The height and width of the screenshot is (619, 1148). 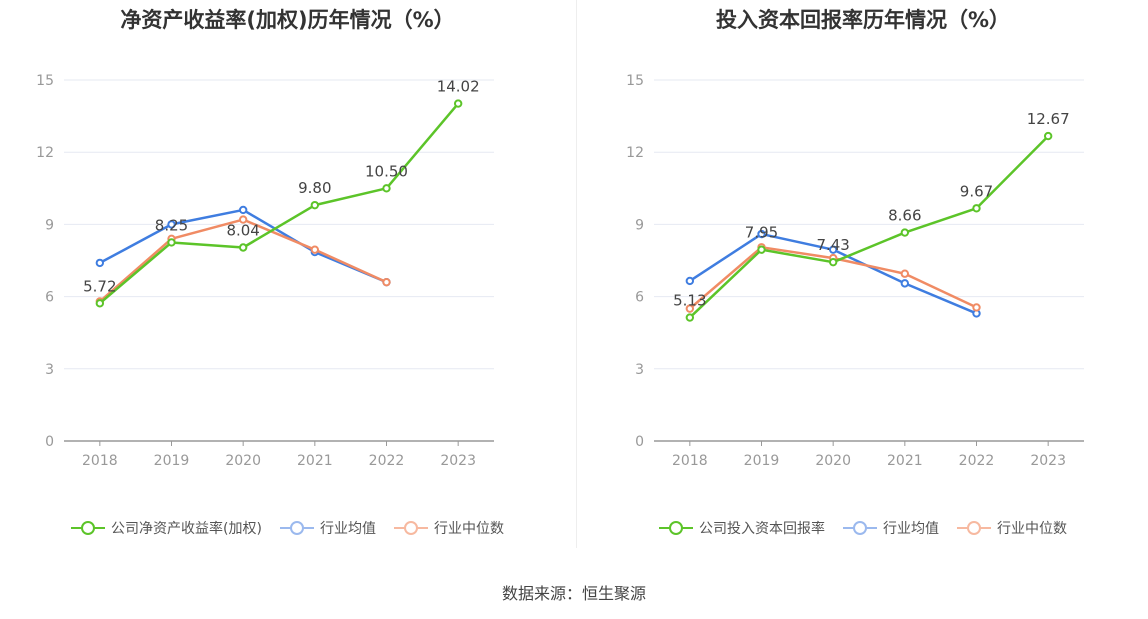 What do you see at coordinates (287, 20) in the screenshot?
I see `roe-chart-title: 净资产收益率(加权)历年情况（%）` at bounding box center [287, 20].